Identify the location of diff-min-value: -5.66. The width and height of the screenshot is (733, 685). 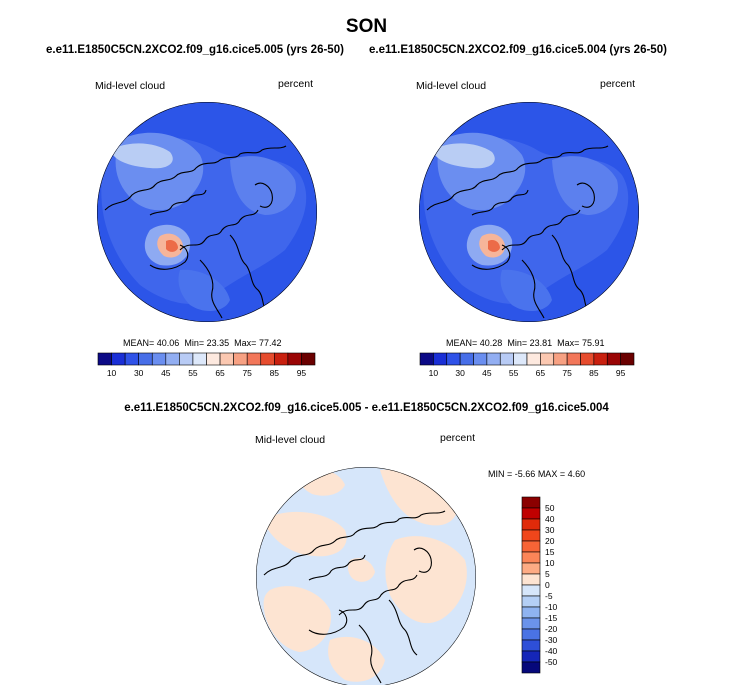
(525, 474).